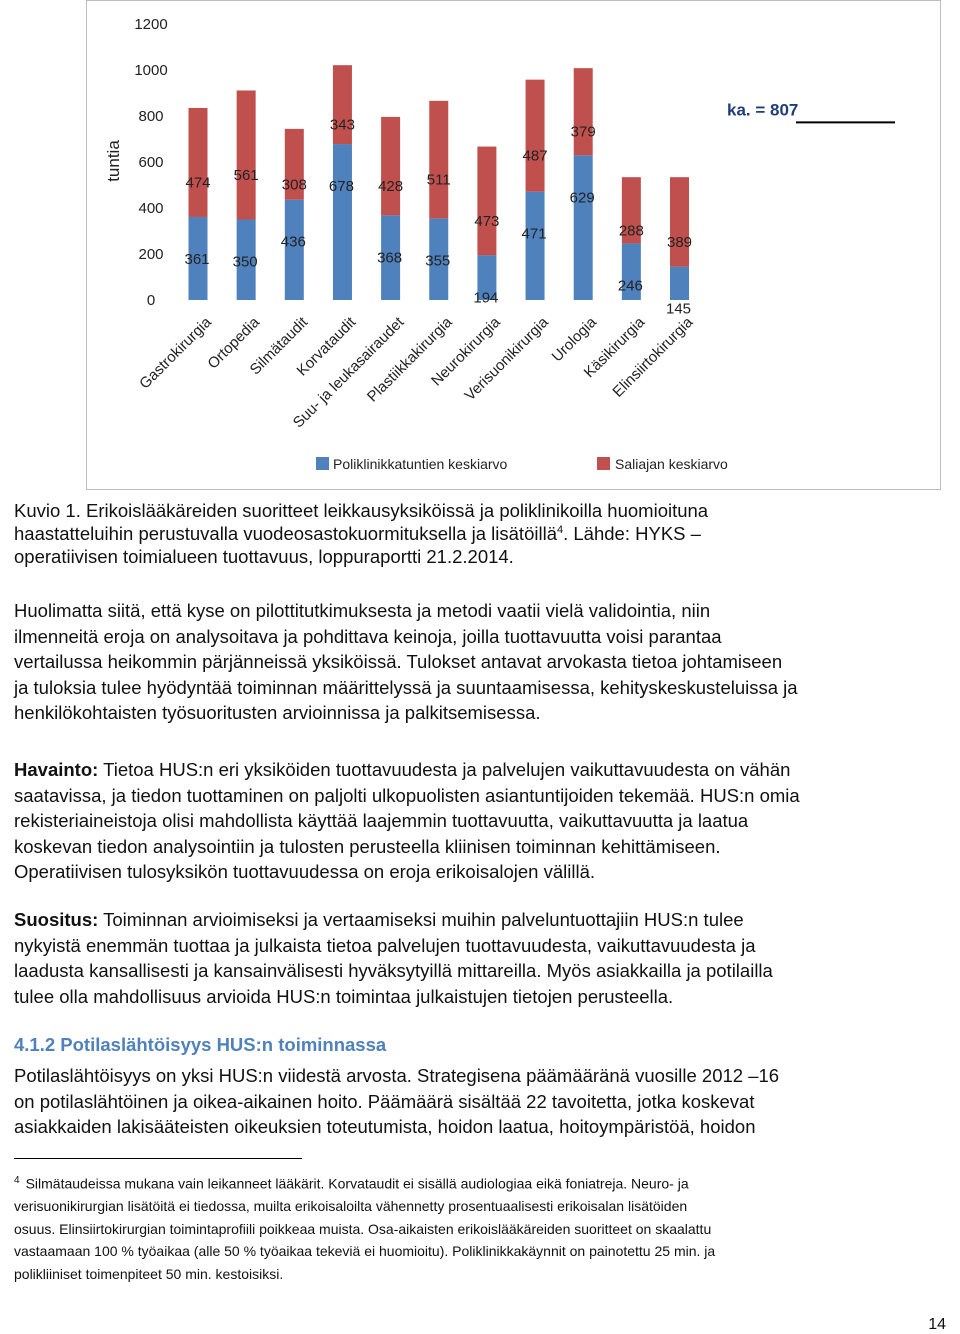 The image size is (960, 1334). I want to click on y-tick-label: 800, so click(150, 116).